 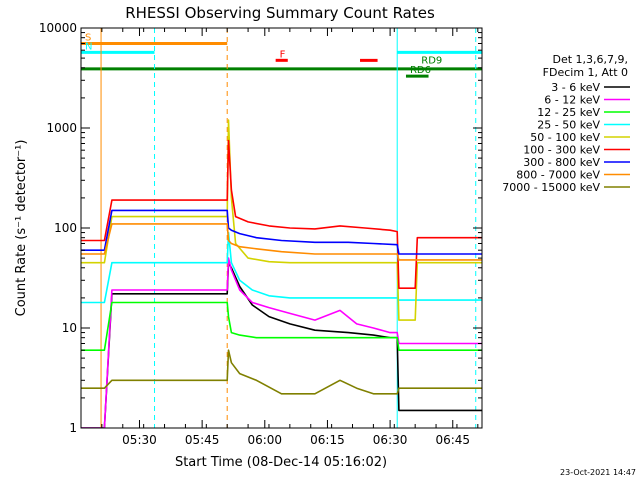 I want to click on status-label-n: N, so click(x=88, y=46).